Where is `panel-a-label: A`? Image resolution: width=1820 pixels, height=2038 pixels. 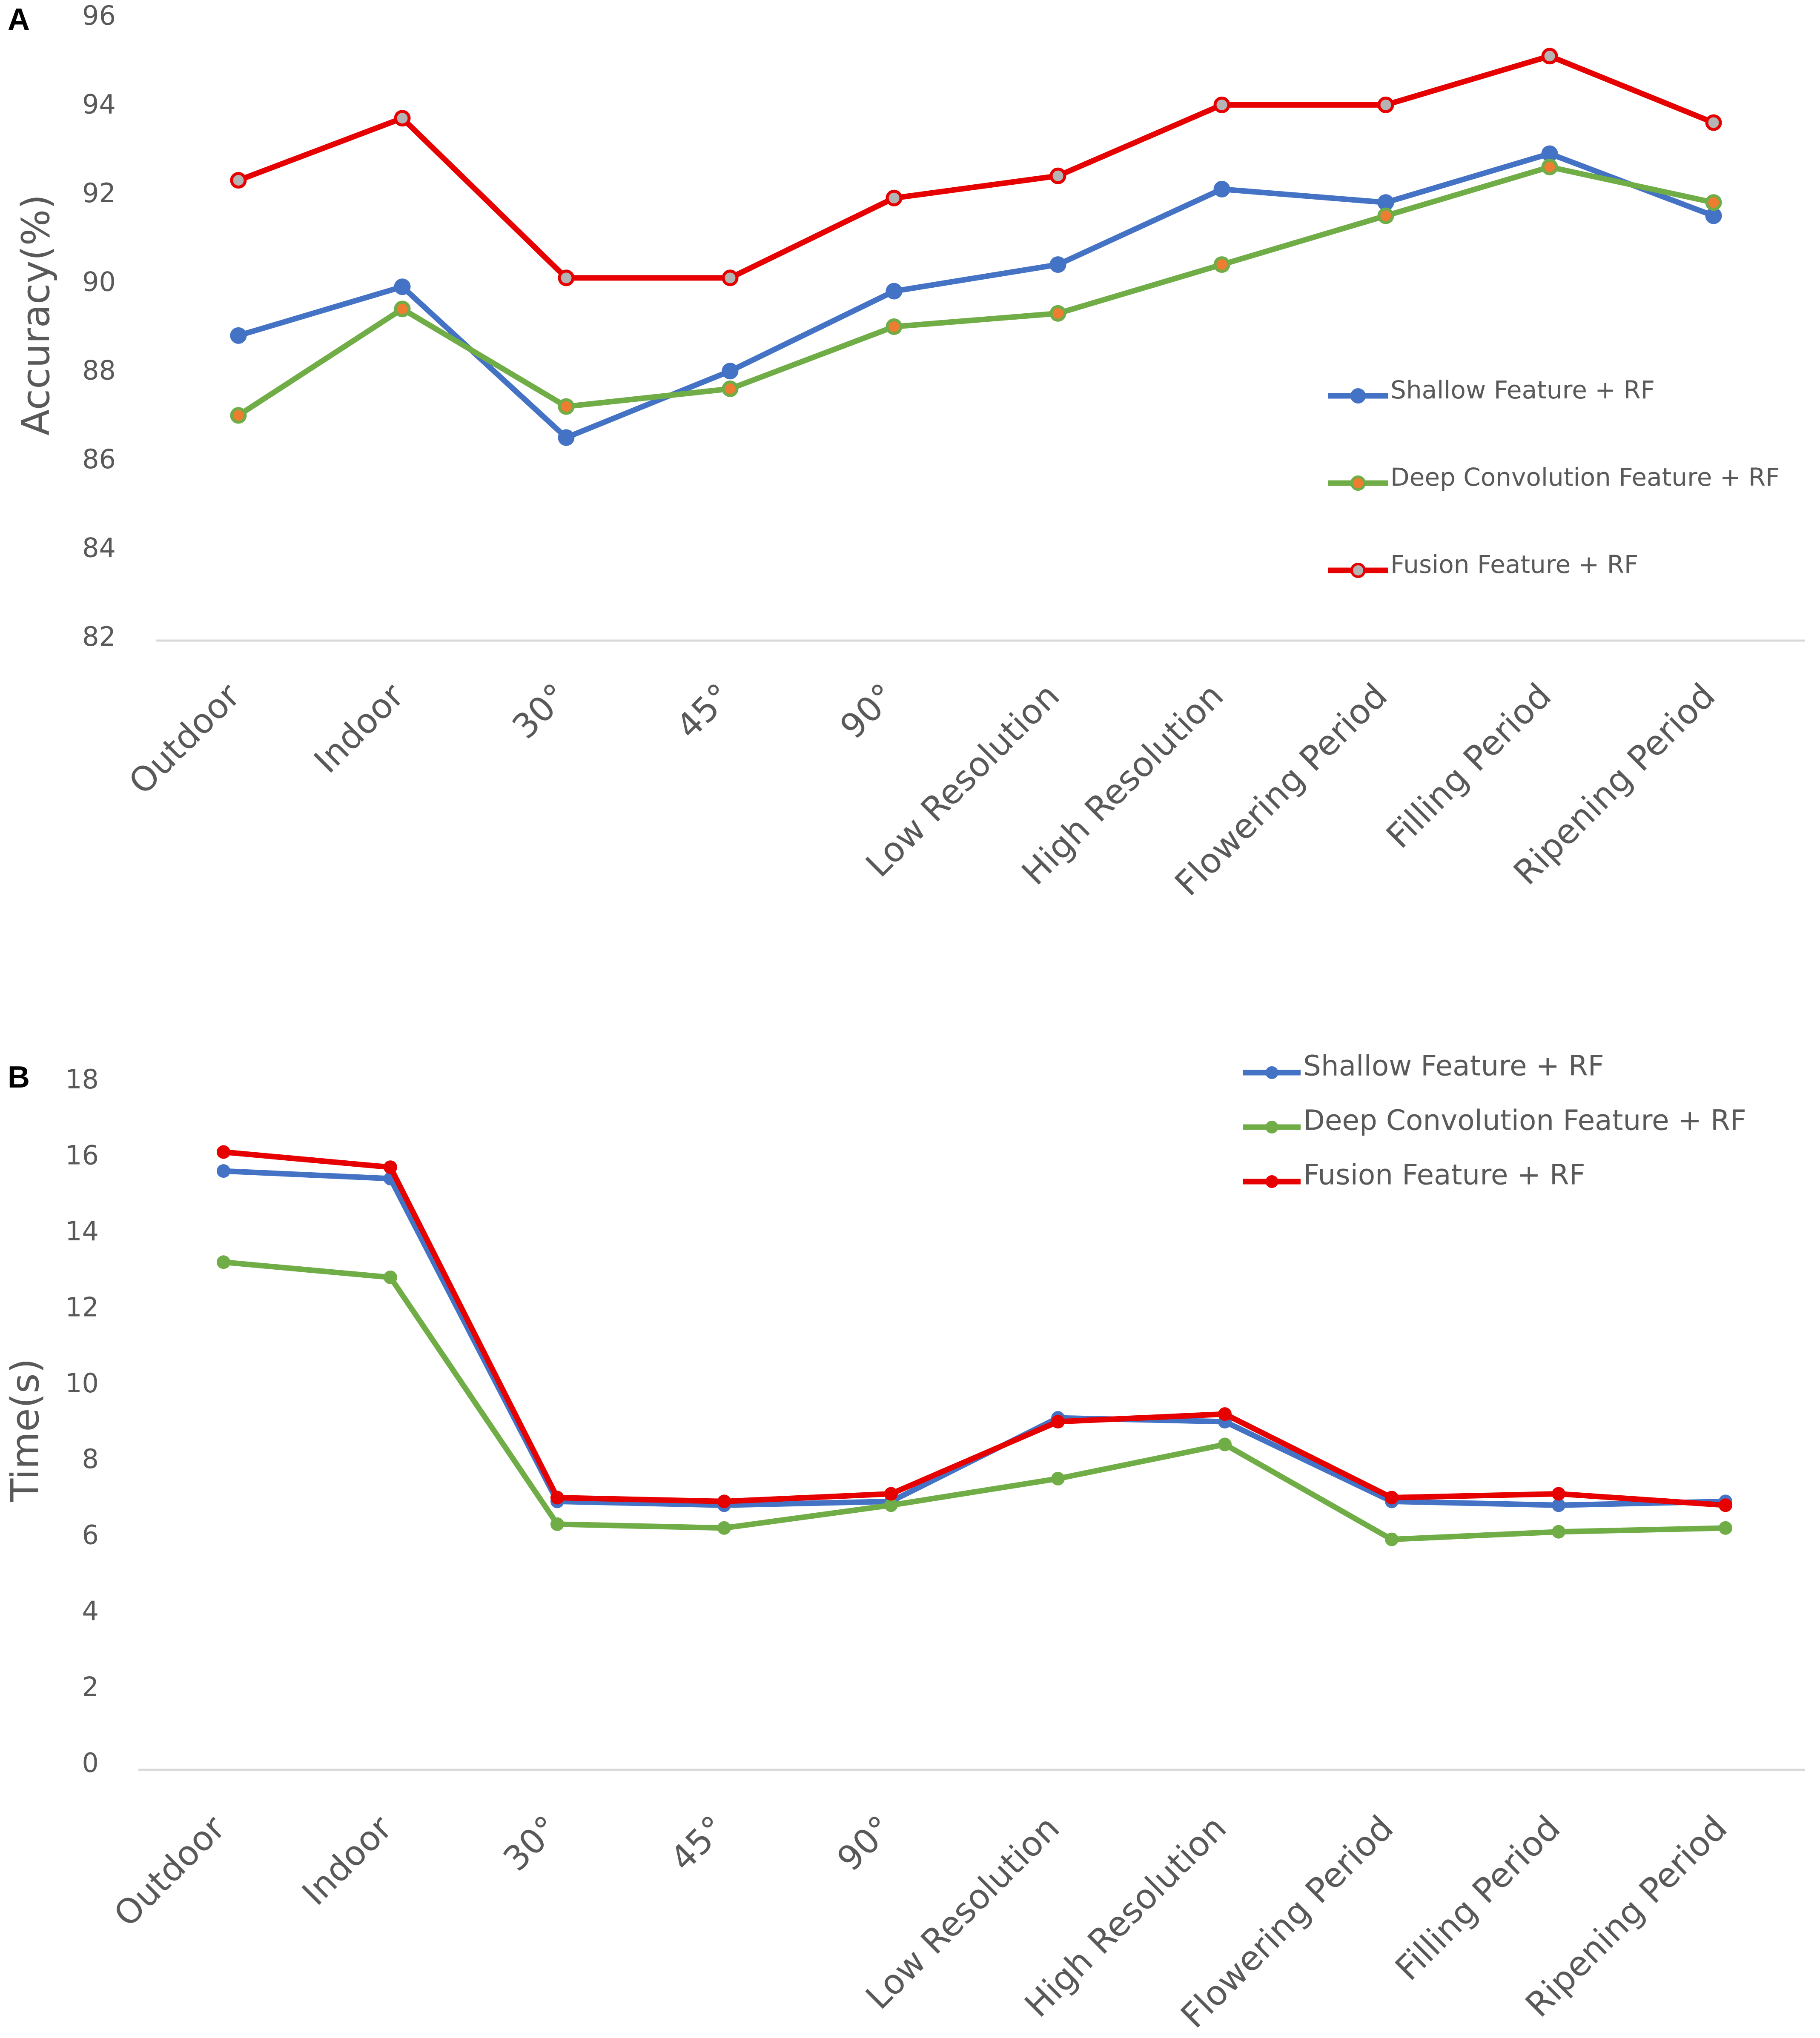
panel-a-label: A is located at coordinates (19, 20).